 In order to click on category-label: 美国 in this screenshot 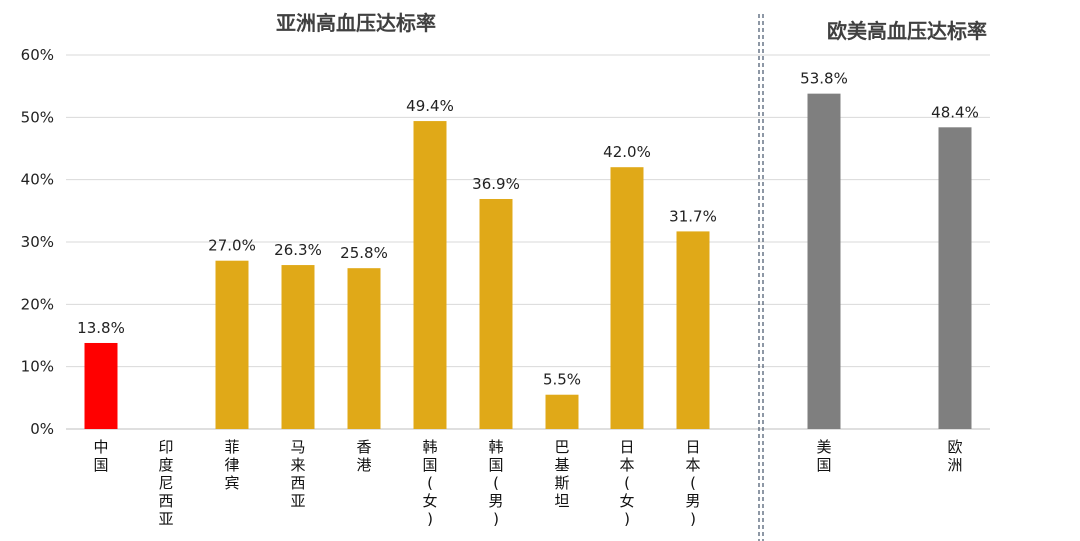, I will do `click(823, 456)`.